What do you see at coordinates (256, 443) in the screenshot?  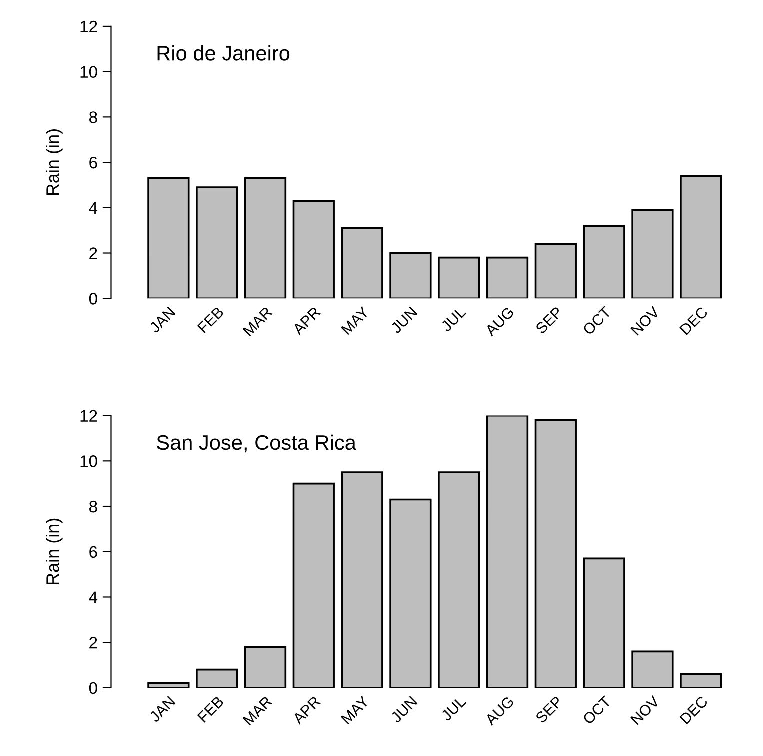 I see `text: San Jose, Costa Rica` at bounding box center [256, 443].